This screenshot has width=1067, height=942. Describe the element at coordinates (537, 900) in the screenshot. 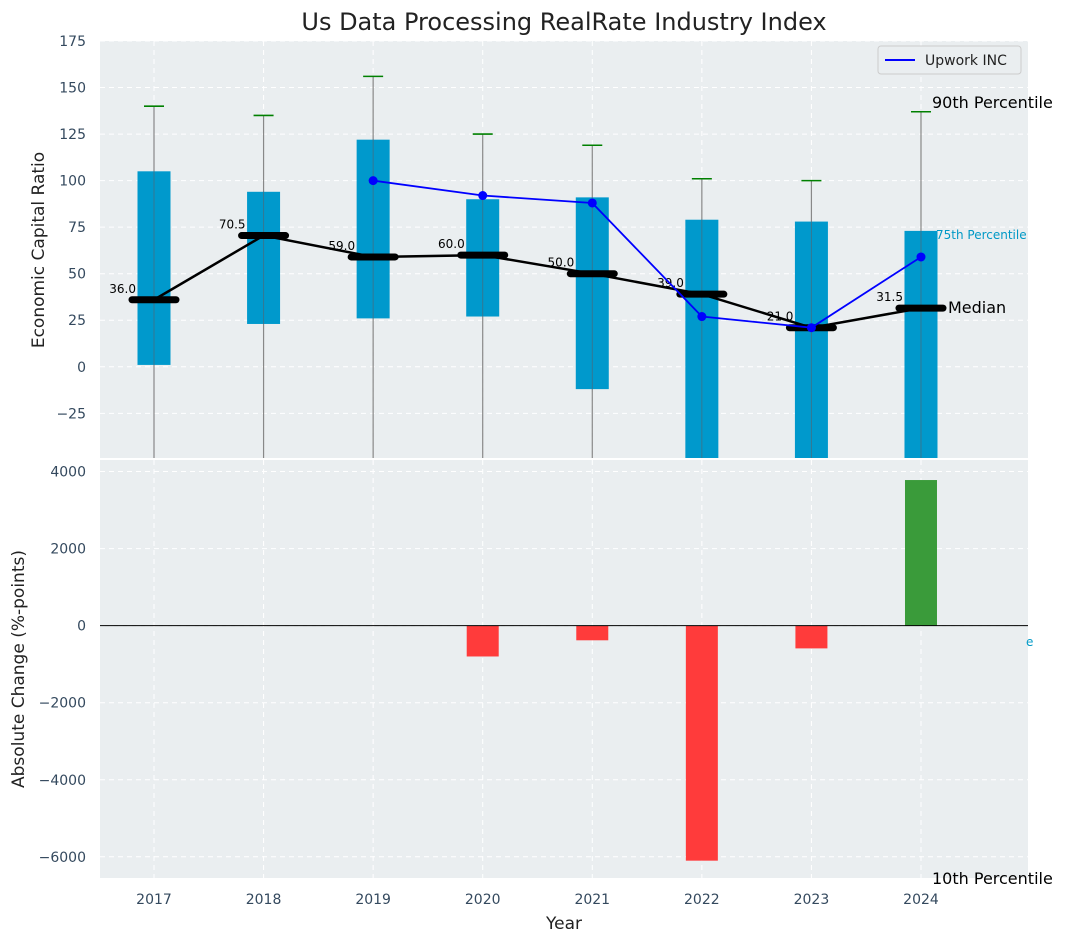

I see `x-ticks: 2017 2018 2019 2020 2021 2022 2023 2024` at that location.